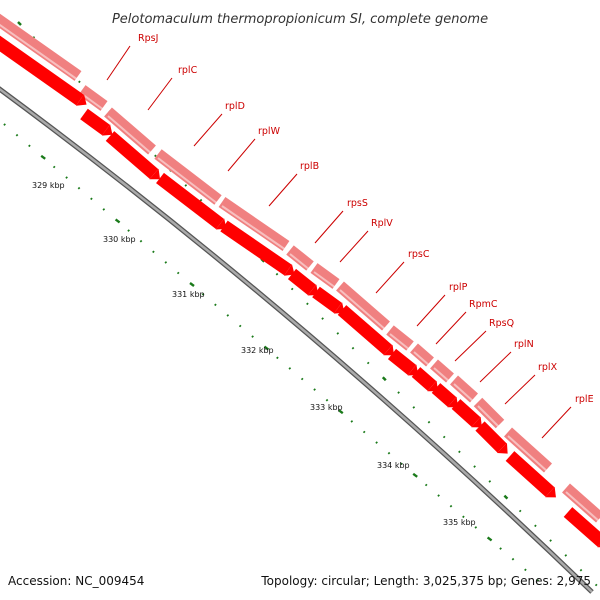  Describe the element at coordinates (382, 223) in the screenshot. I see `gene-label-rplv: RplV` at that location.